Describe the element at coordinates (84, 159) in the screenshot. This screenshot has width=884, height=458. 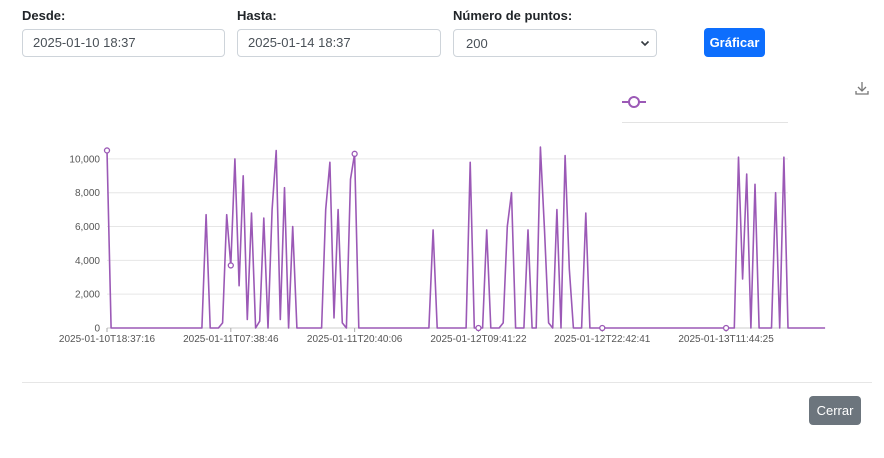
I see `y-tick-label: 10,000` at that location.